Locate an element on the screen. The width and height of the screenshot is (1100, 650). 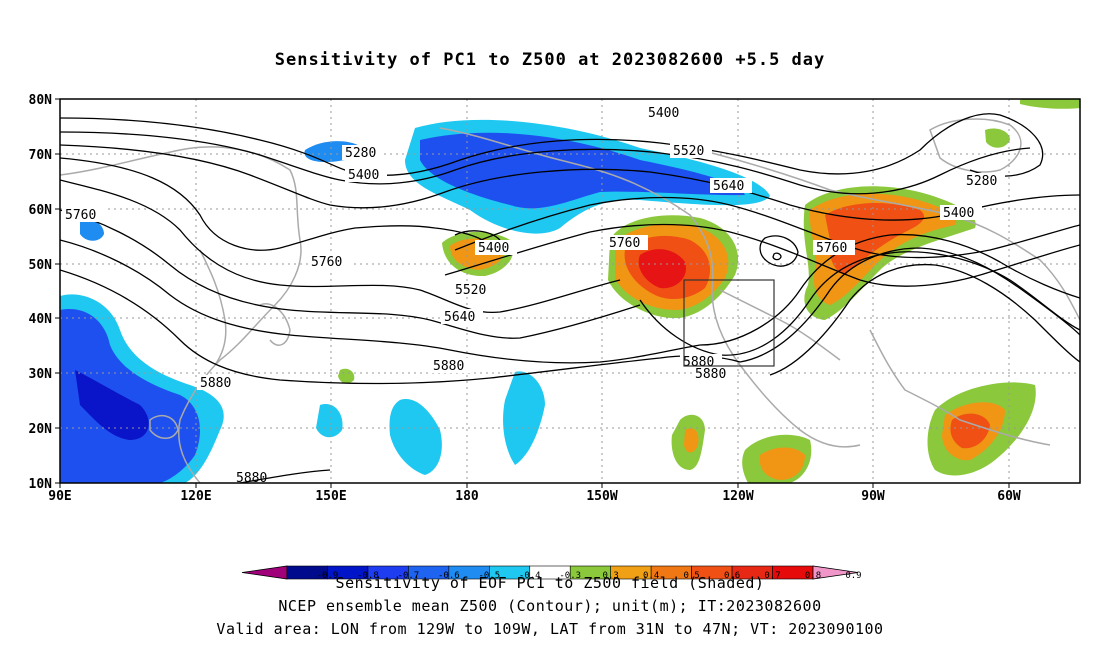
colorbar-tick-label: 0.6 is located at coordinates (732, 576).